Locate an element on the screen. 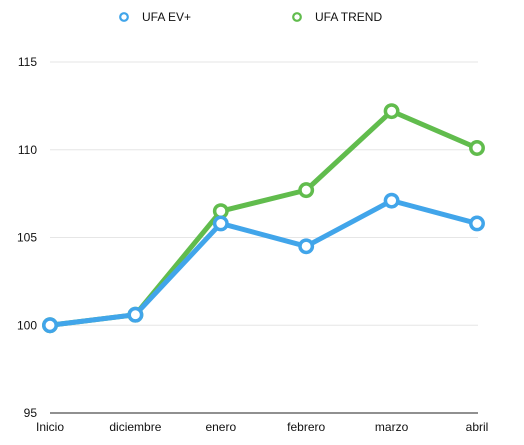  y-tick-label: 105 is located at coordinates (27, 238).